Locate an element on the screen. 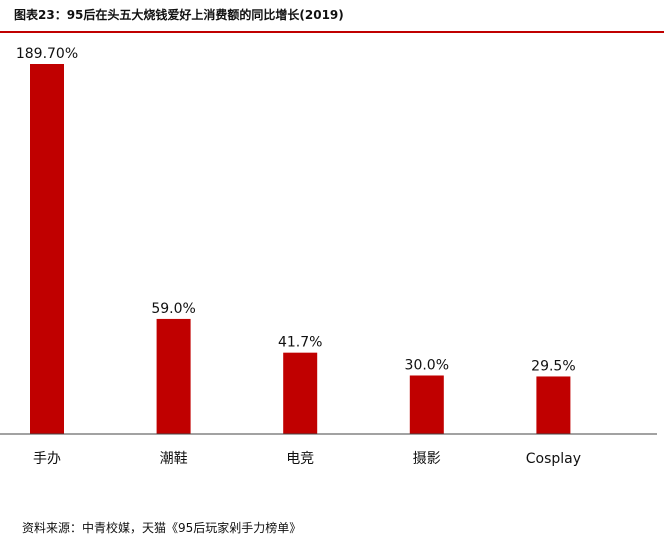 The image size is (664, 541). data-label-4: 30.0% is located at coordinates (427, 365).